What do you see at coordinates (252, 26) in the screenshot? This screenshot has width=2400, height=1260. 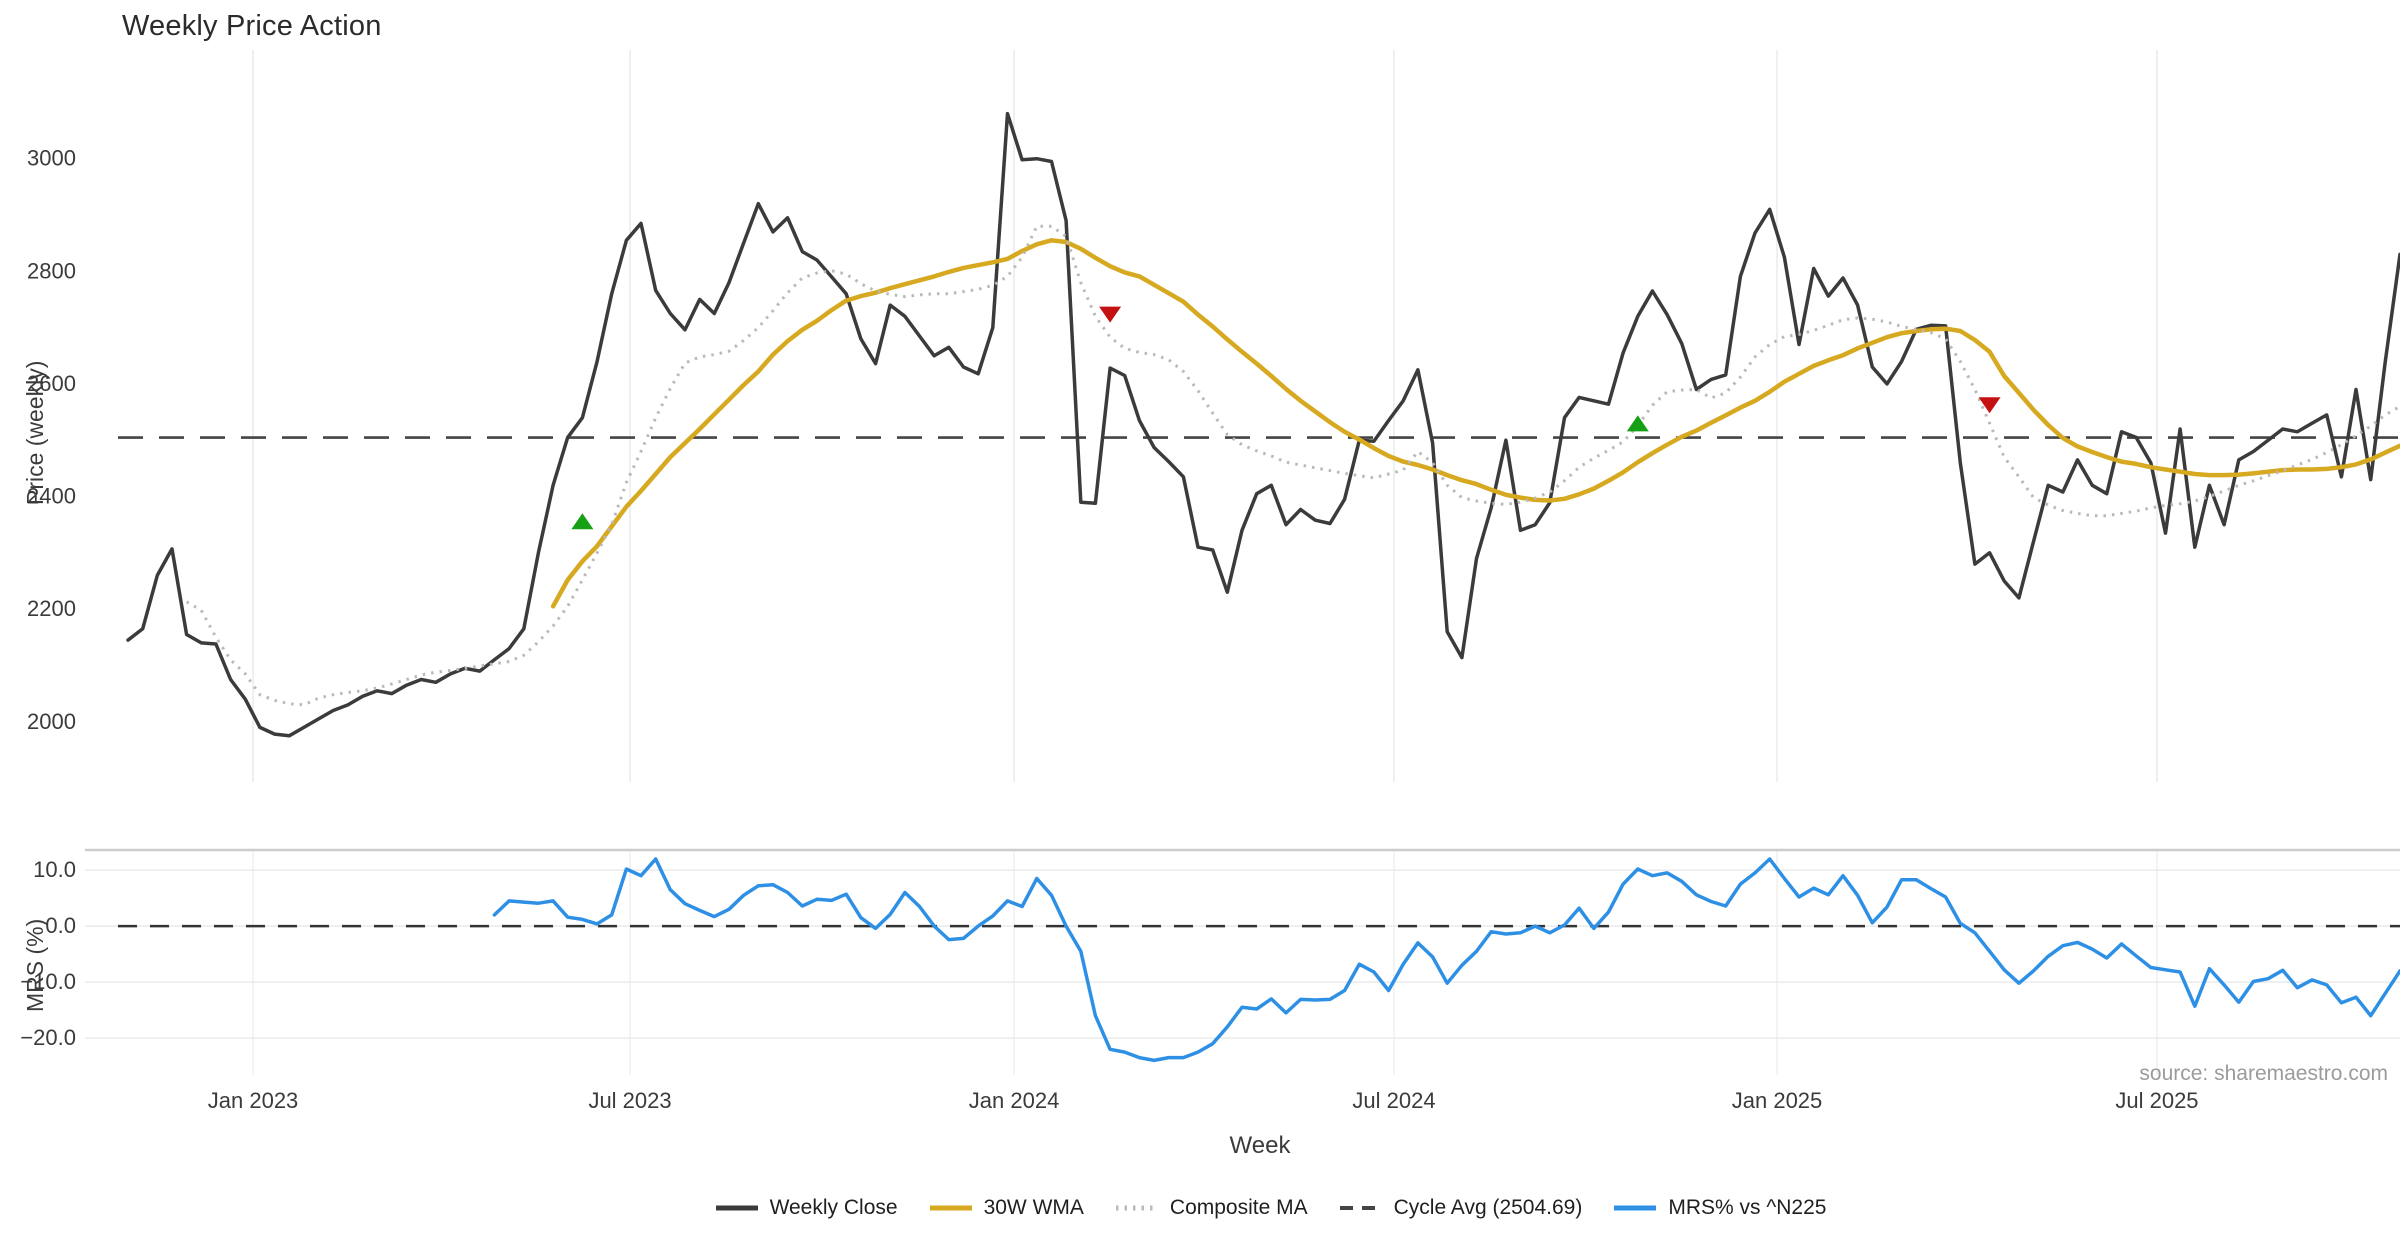 I see `chart-title: Weekly Price Action` at bounding box center [252, 26].